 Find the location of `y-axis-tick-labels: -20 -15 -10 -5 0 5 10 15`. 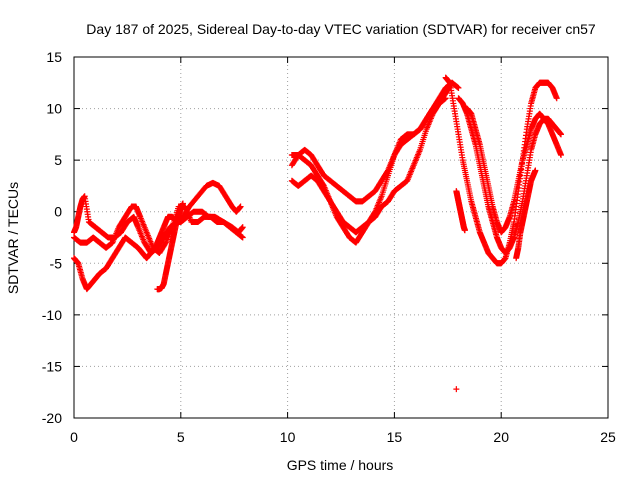

y-axis-tick-labels: -20 -15 -10 -5 0 5 10 15 is located at coordinates (52, 237).